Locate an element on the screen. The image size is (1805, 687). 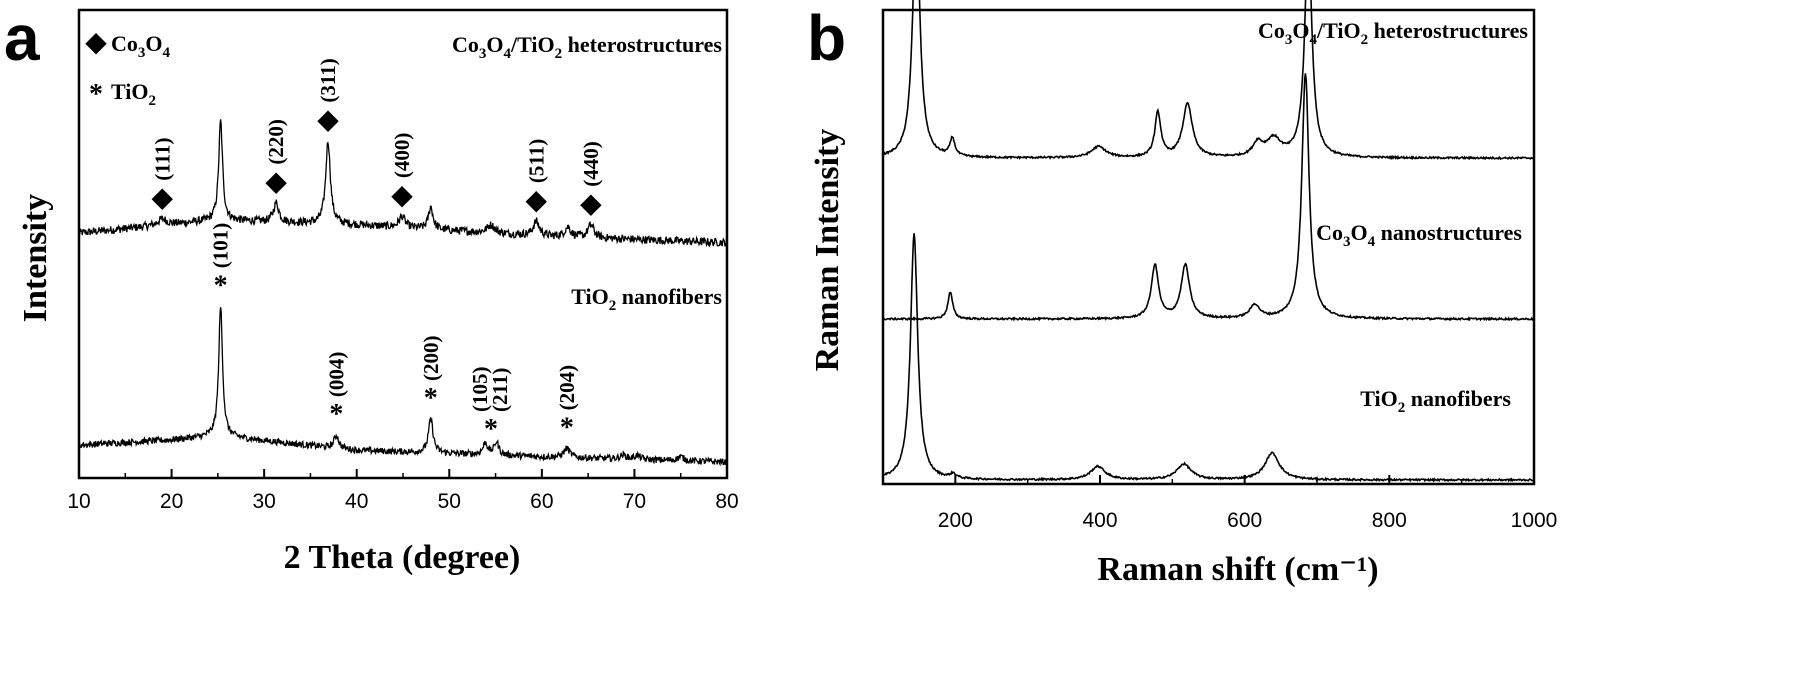
panel-b-series-label-part: TiO is located at coordinates (1379, 398).